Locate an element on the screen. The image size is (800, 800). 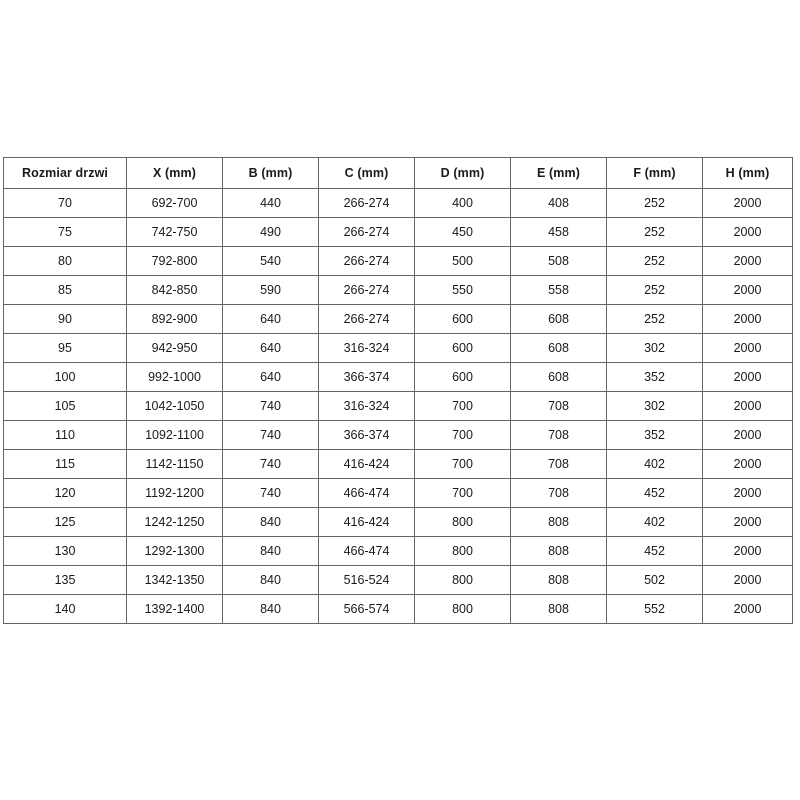
table-row: 100 992-1000 640 366-374 600 608 352 2000 is located at coordinates (398, 377).